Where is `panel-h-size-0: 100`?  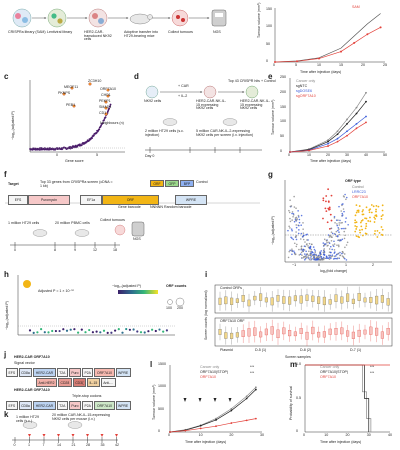 panel-h-size-0: 100 is located at coordinates (169, 308).